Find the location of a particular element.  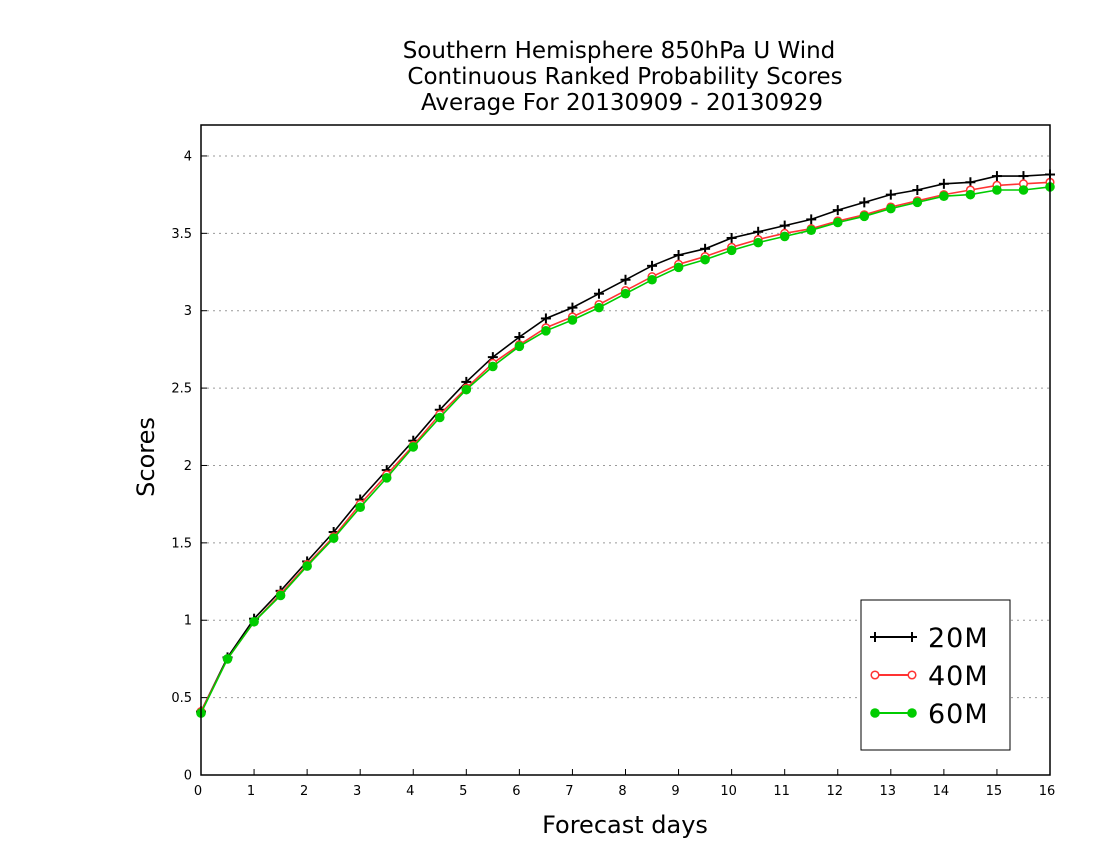

x-tick-label: 11 is located at coordinates (781, 791).